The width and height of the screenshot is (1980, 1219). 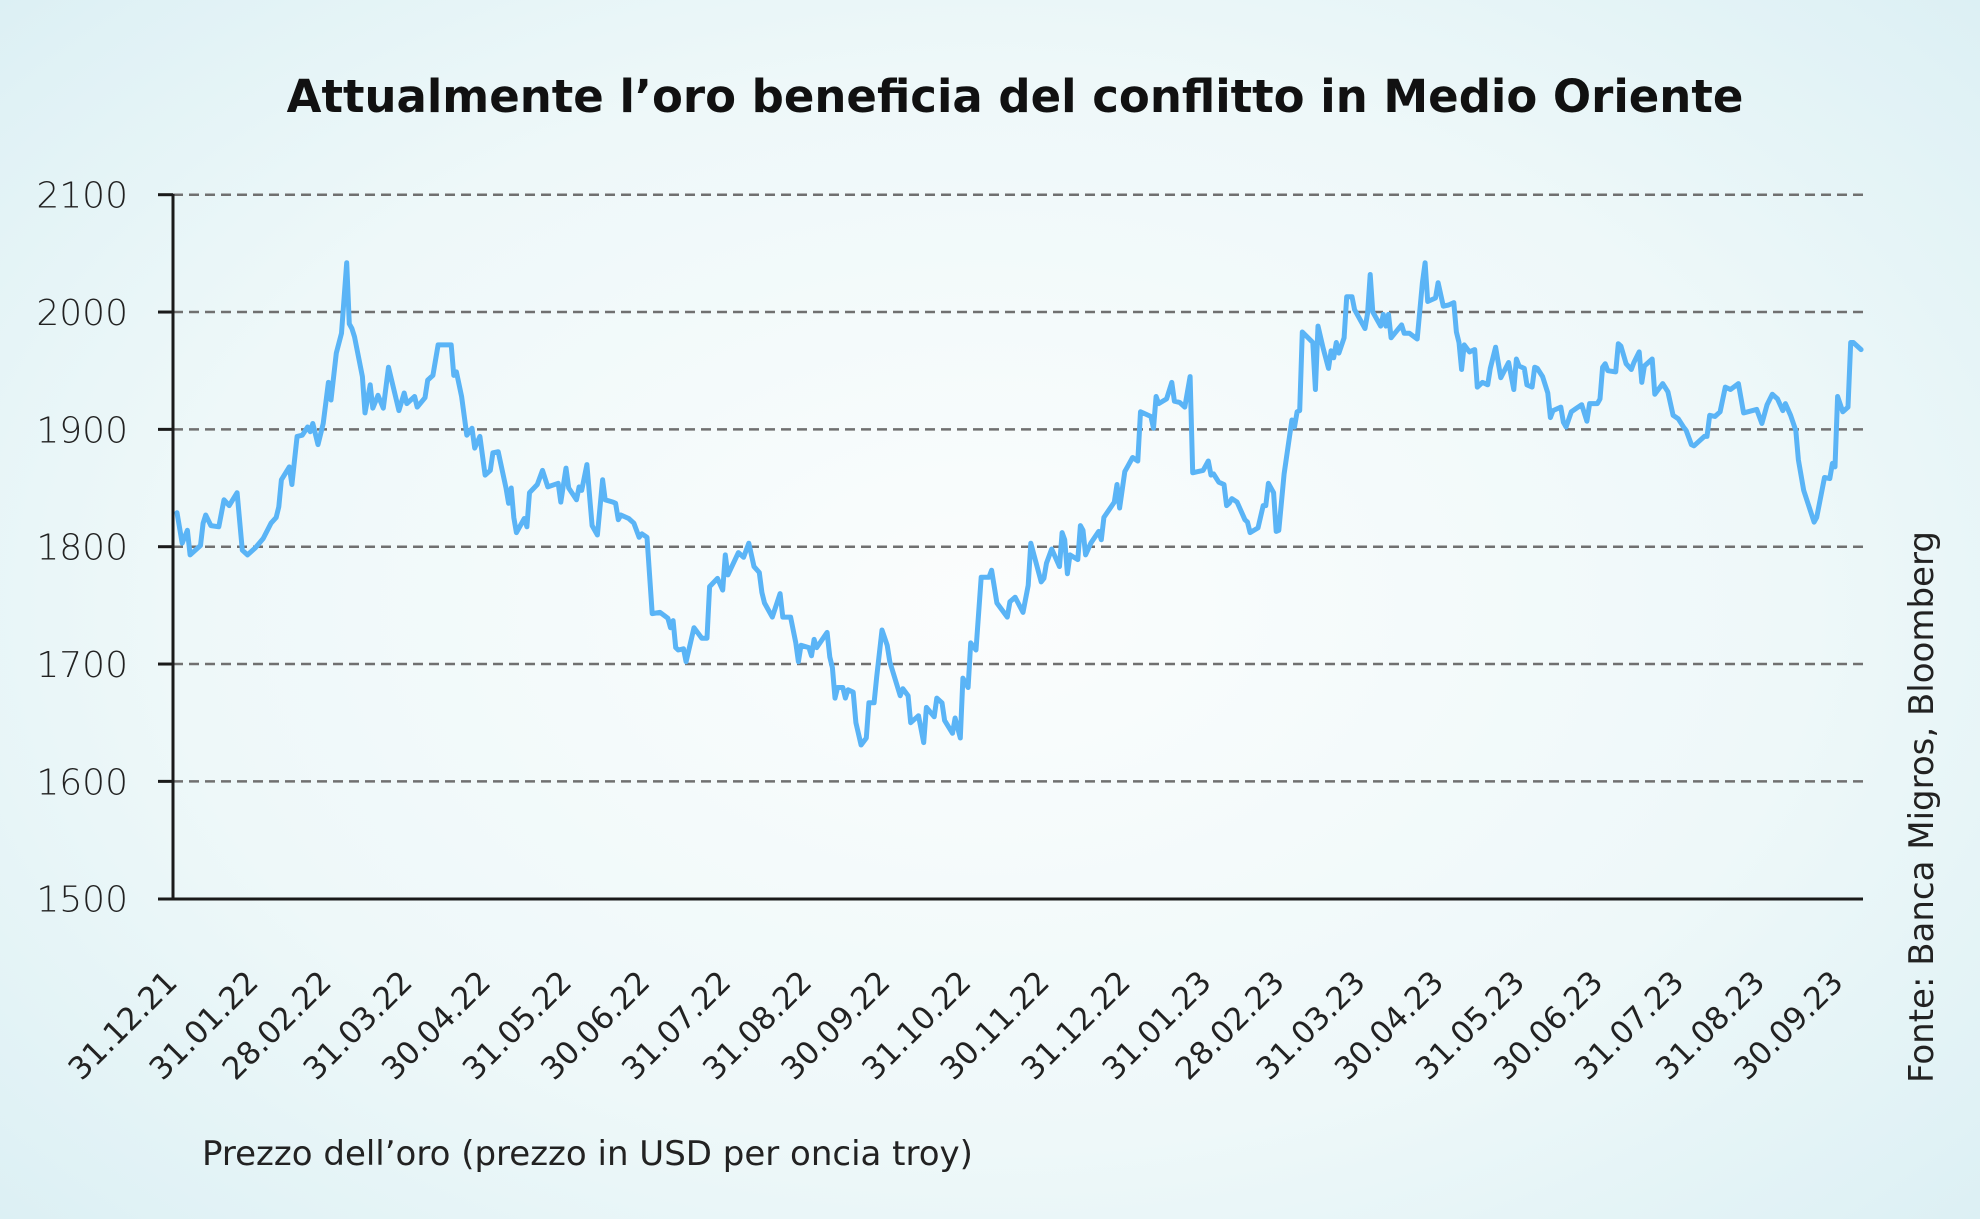 What do you see at coordinates (82, 782) in the screenshot?
I see `y-tick-label: 1600` at bounding box center [82, 782].